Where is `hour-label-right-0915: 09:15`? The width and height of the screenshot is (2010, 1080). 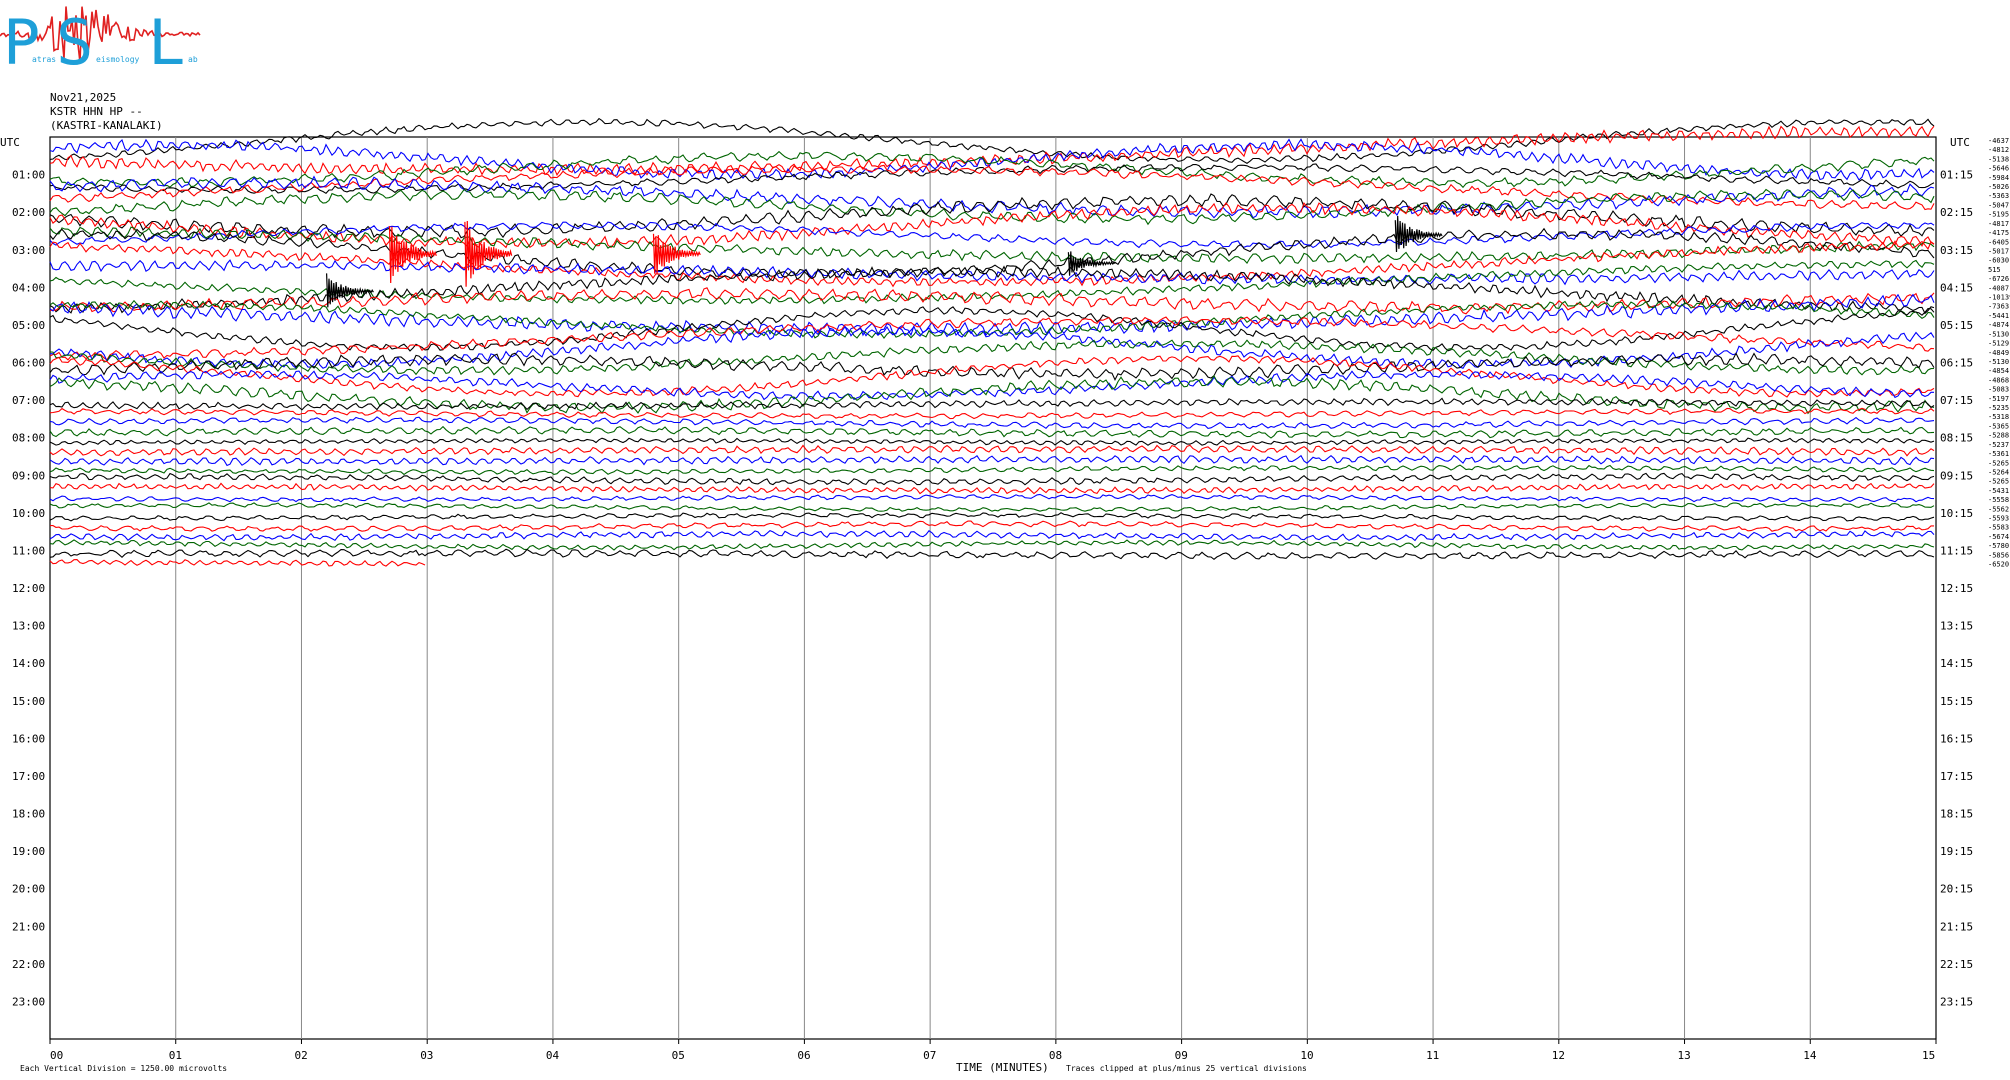
hour-label-right-0915: 09:15 is located at coordinates (1956, 475).